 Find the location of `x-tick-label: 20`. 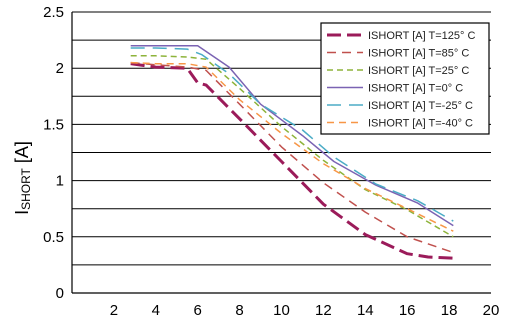

x-tick-label: 20 is located at coordinates (491, 310).